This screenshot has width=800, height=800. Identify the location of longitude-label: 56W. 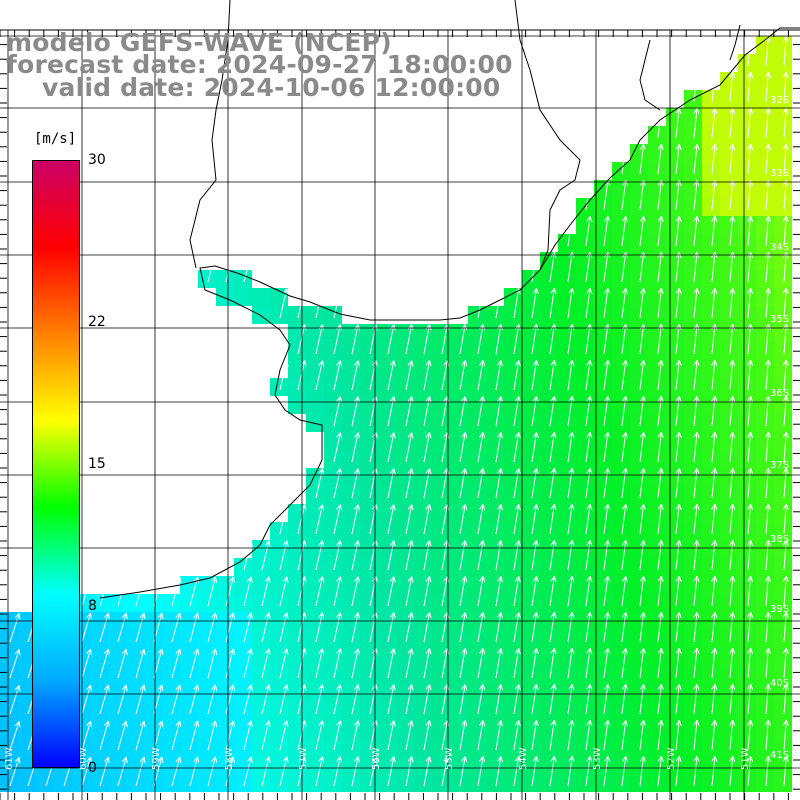
(376, 758).